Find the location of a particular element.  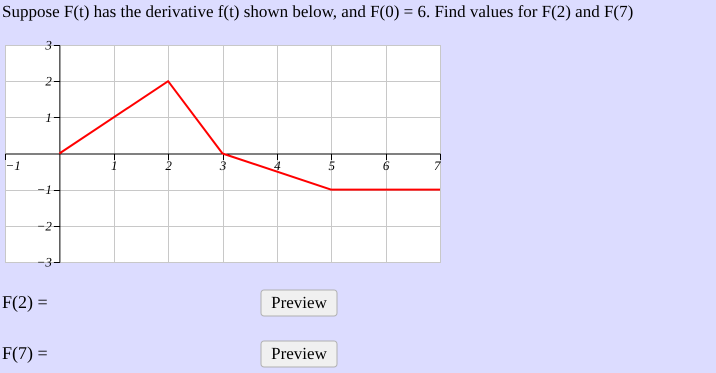

y-tick-label: 2 is located at coordinates (48, 81).